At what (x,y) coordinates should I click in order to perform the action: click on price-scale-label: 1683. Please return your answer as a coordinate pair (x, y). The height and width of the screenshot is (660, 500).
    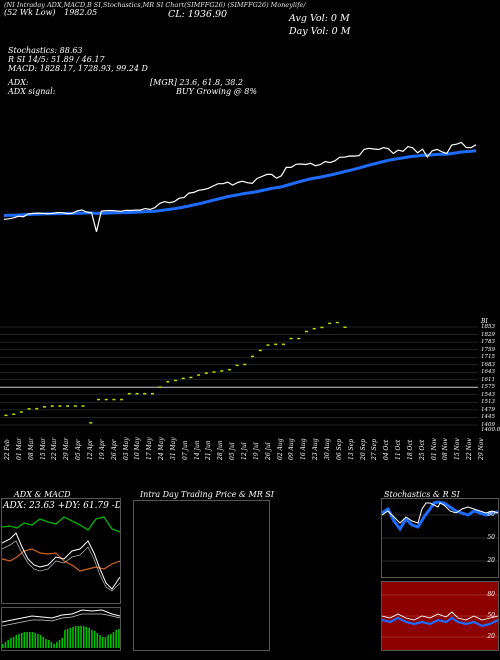
    Looking at the image, I should click on (488, 364).